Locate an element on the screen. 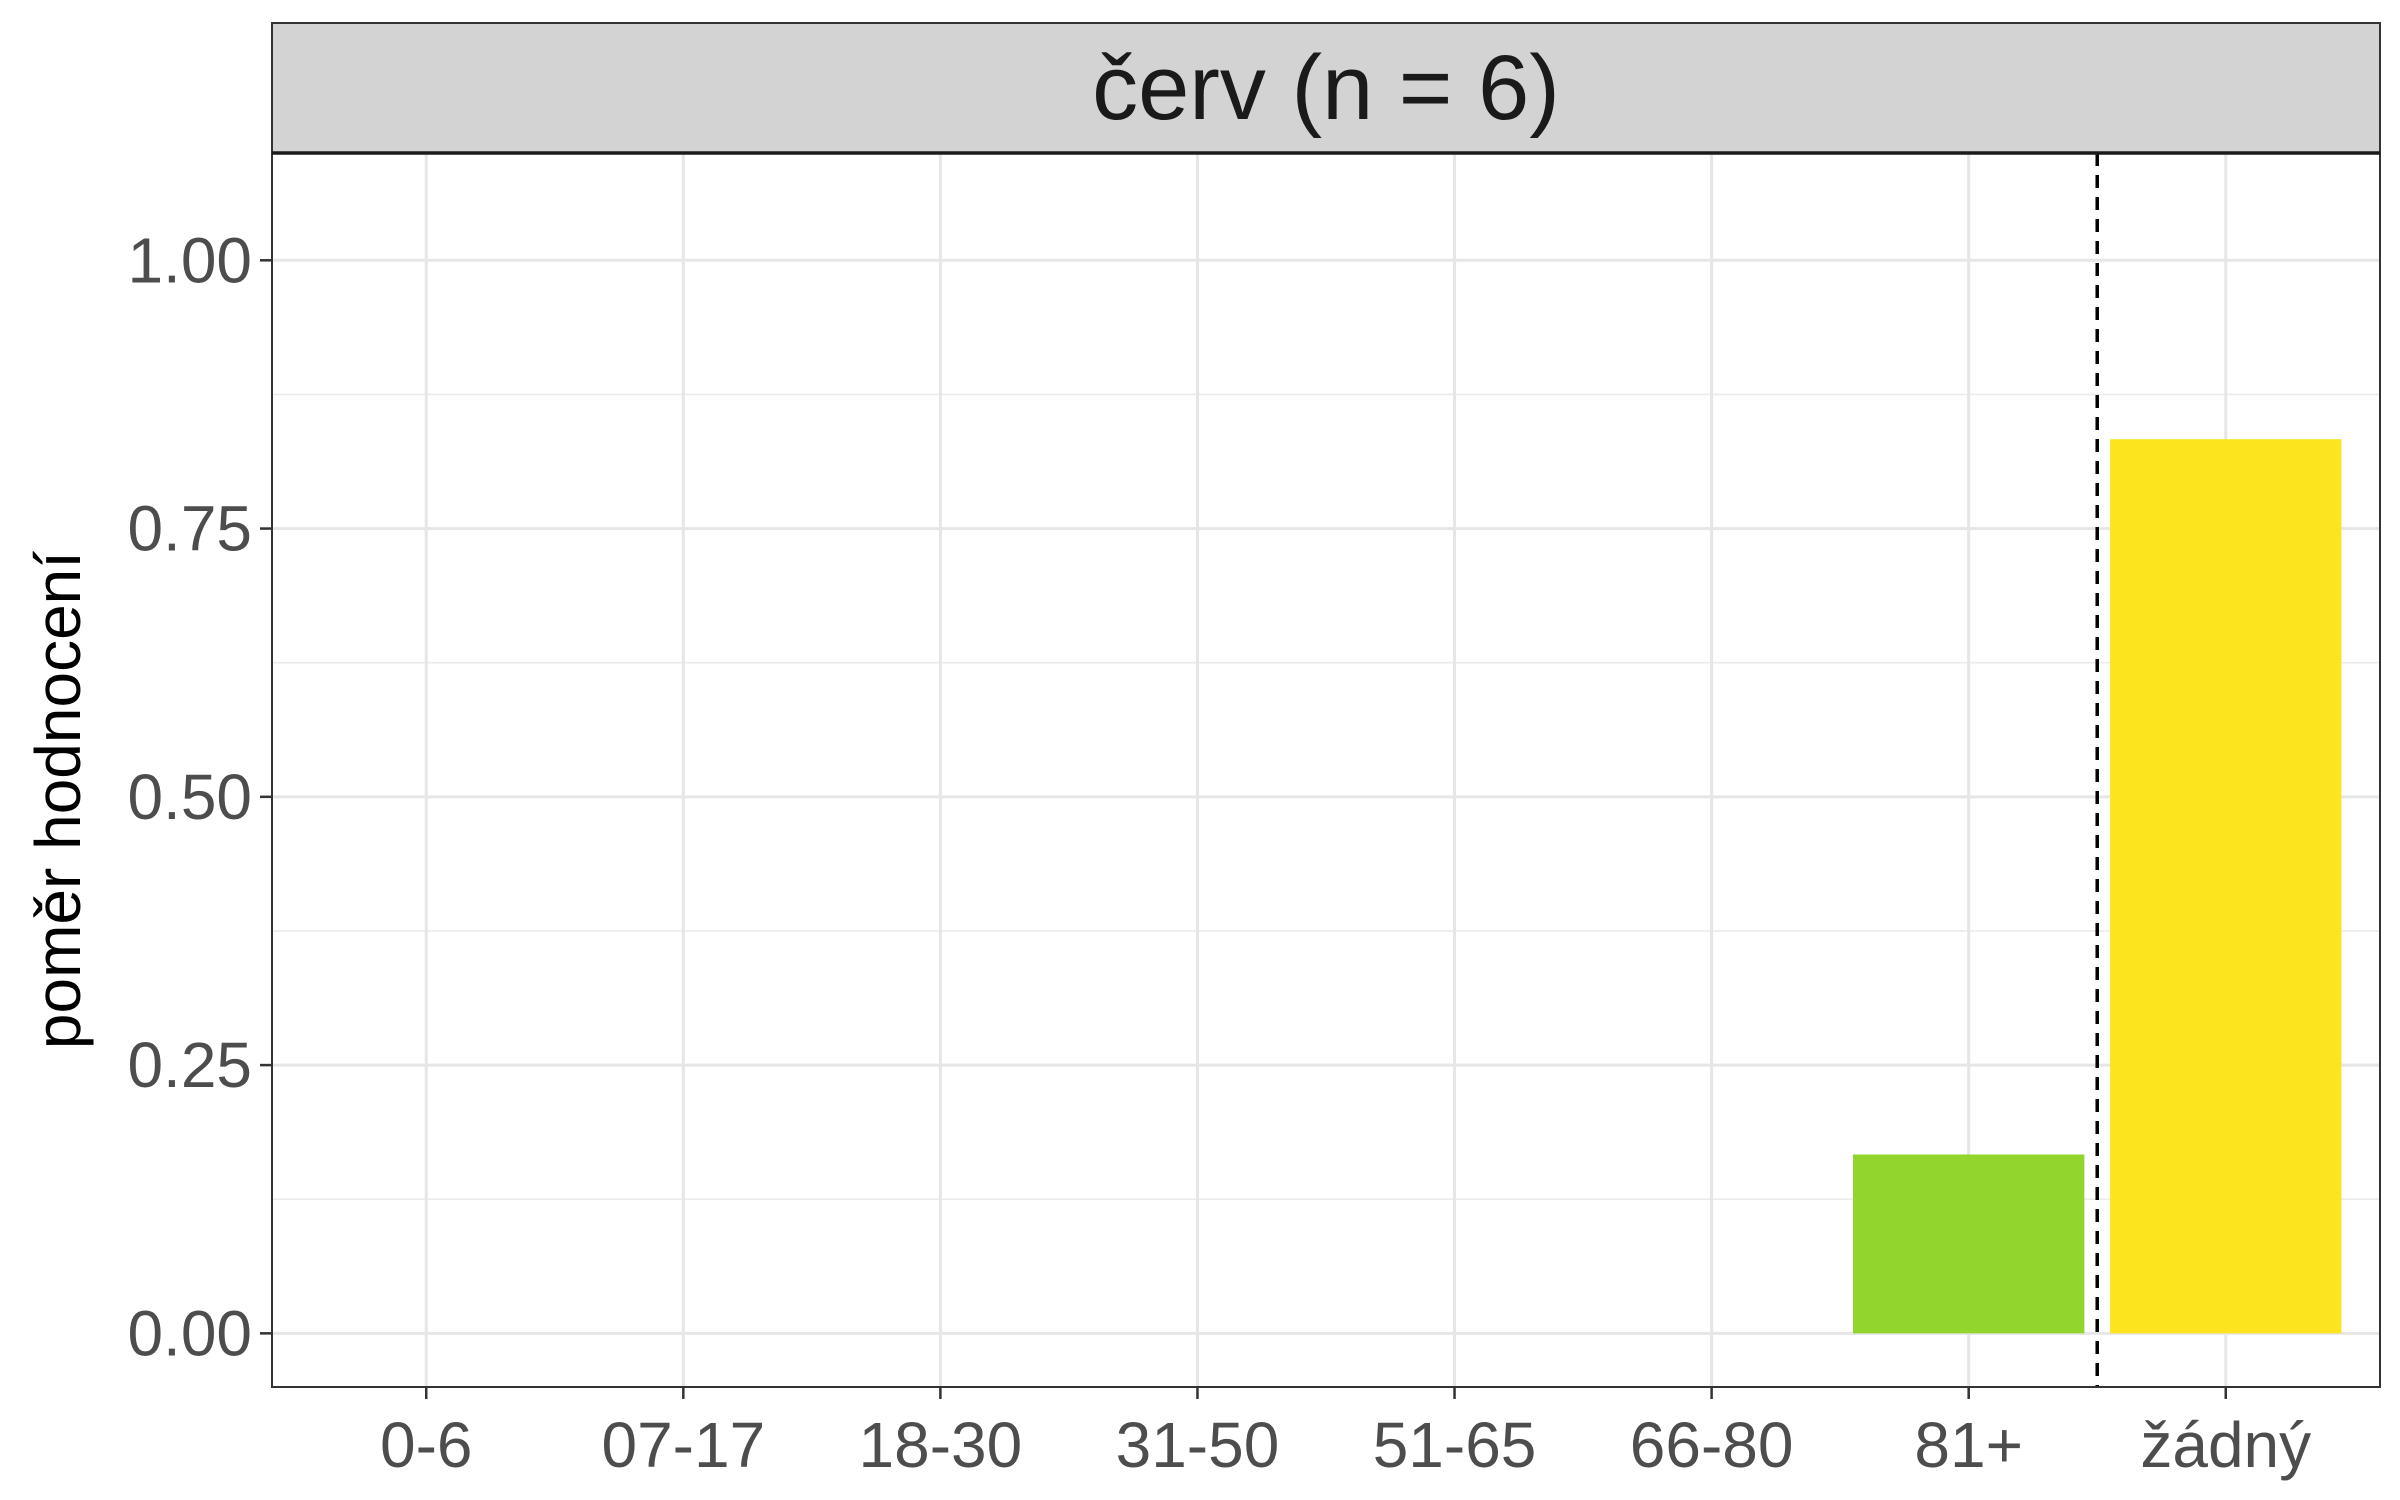  y-tick-label: 0.00 is located at coordinates (189, 1333).